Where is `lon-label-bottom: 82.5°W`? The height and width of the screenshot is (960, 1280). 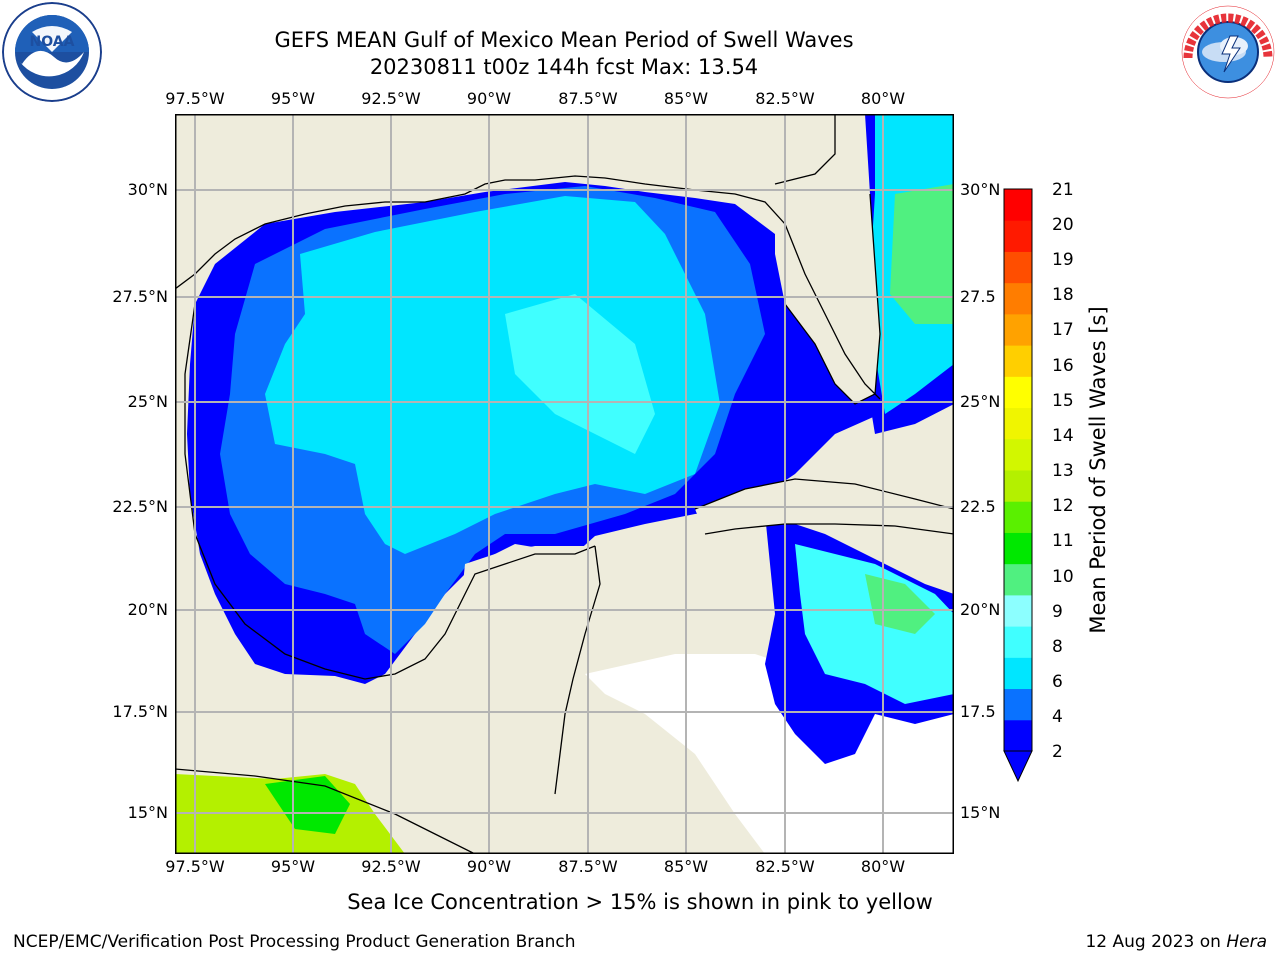 lon-label-bottom: 82.5°W is located at coordinates (785, 866).